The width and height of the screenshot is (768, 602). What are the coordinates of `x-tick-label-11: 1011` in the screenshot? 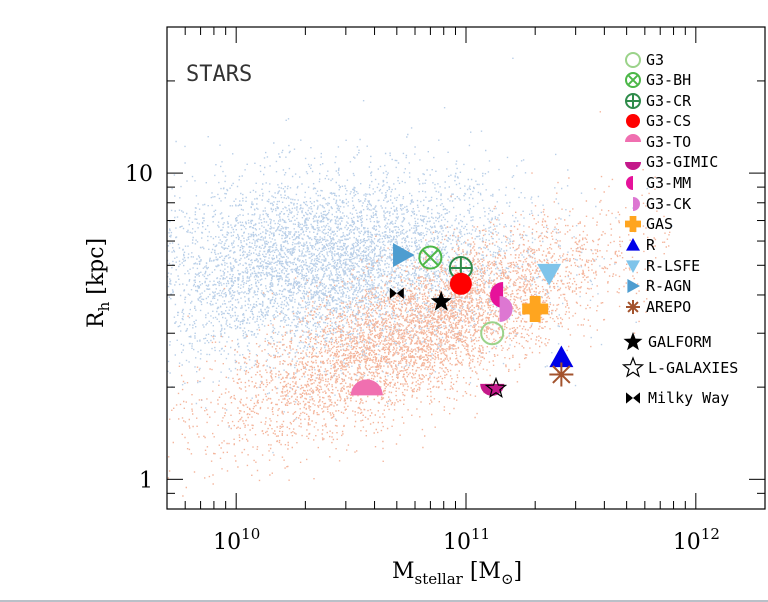 It's located at (466, 540).